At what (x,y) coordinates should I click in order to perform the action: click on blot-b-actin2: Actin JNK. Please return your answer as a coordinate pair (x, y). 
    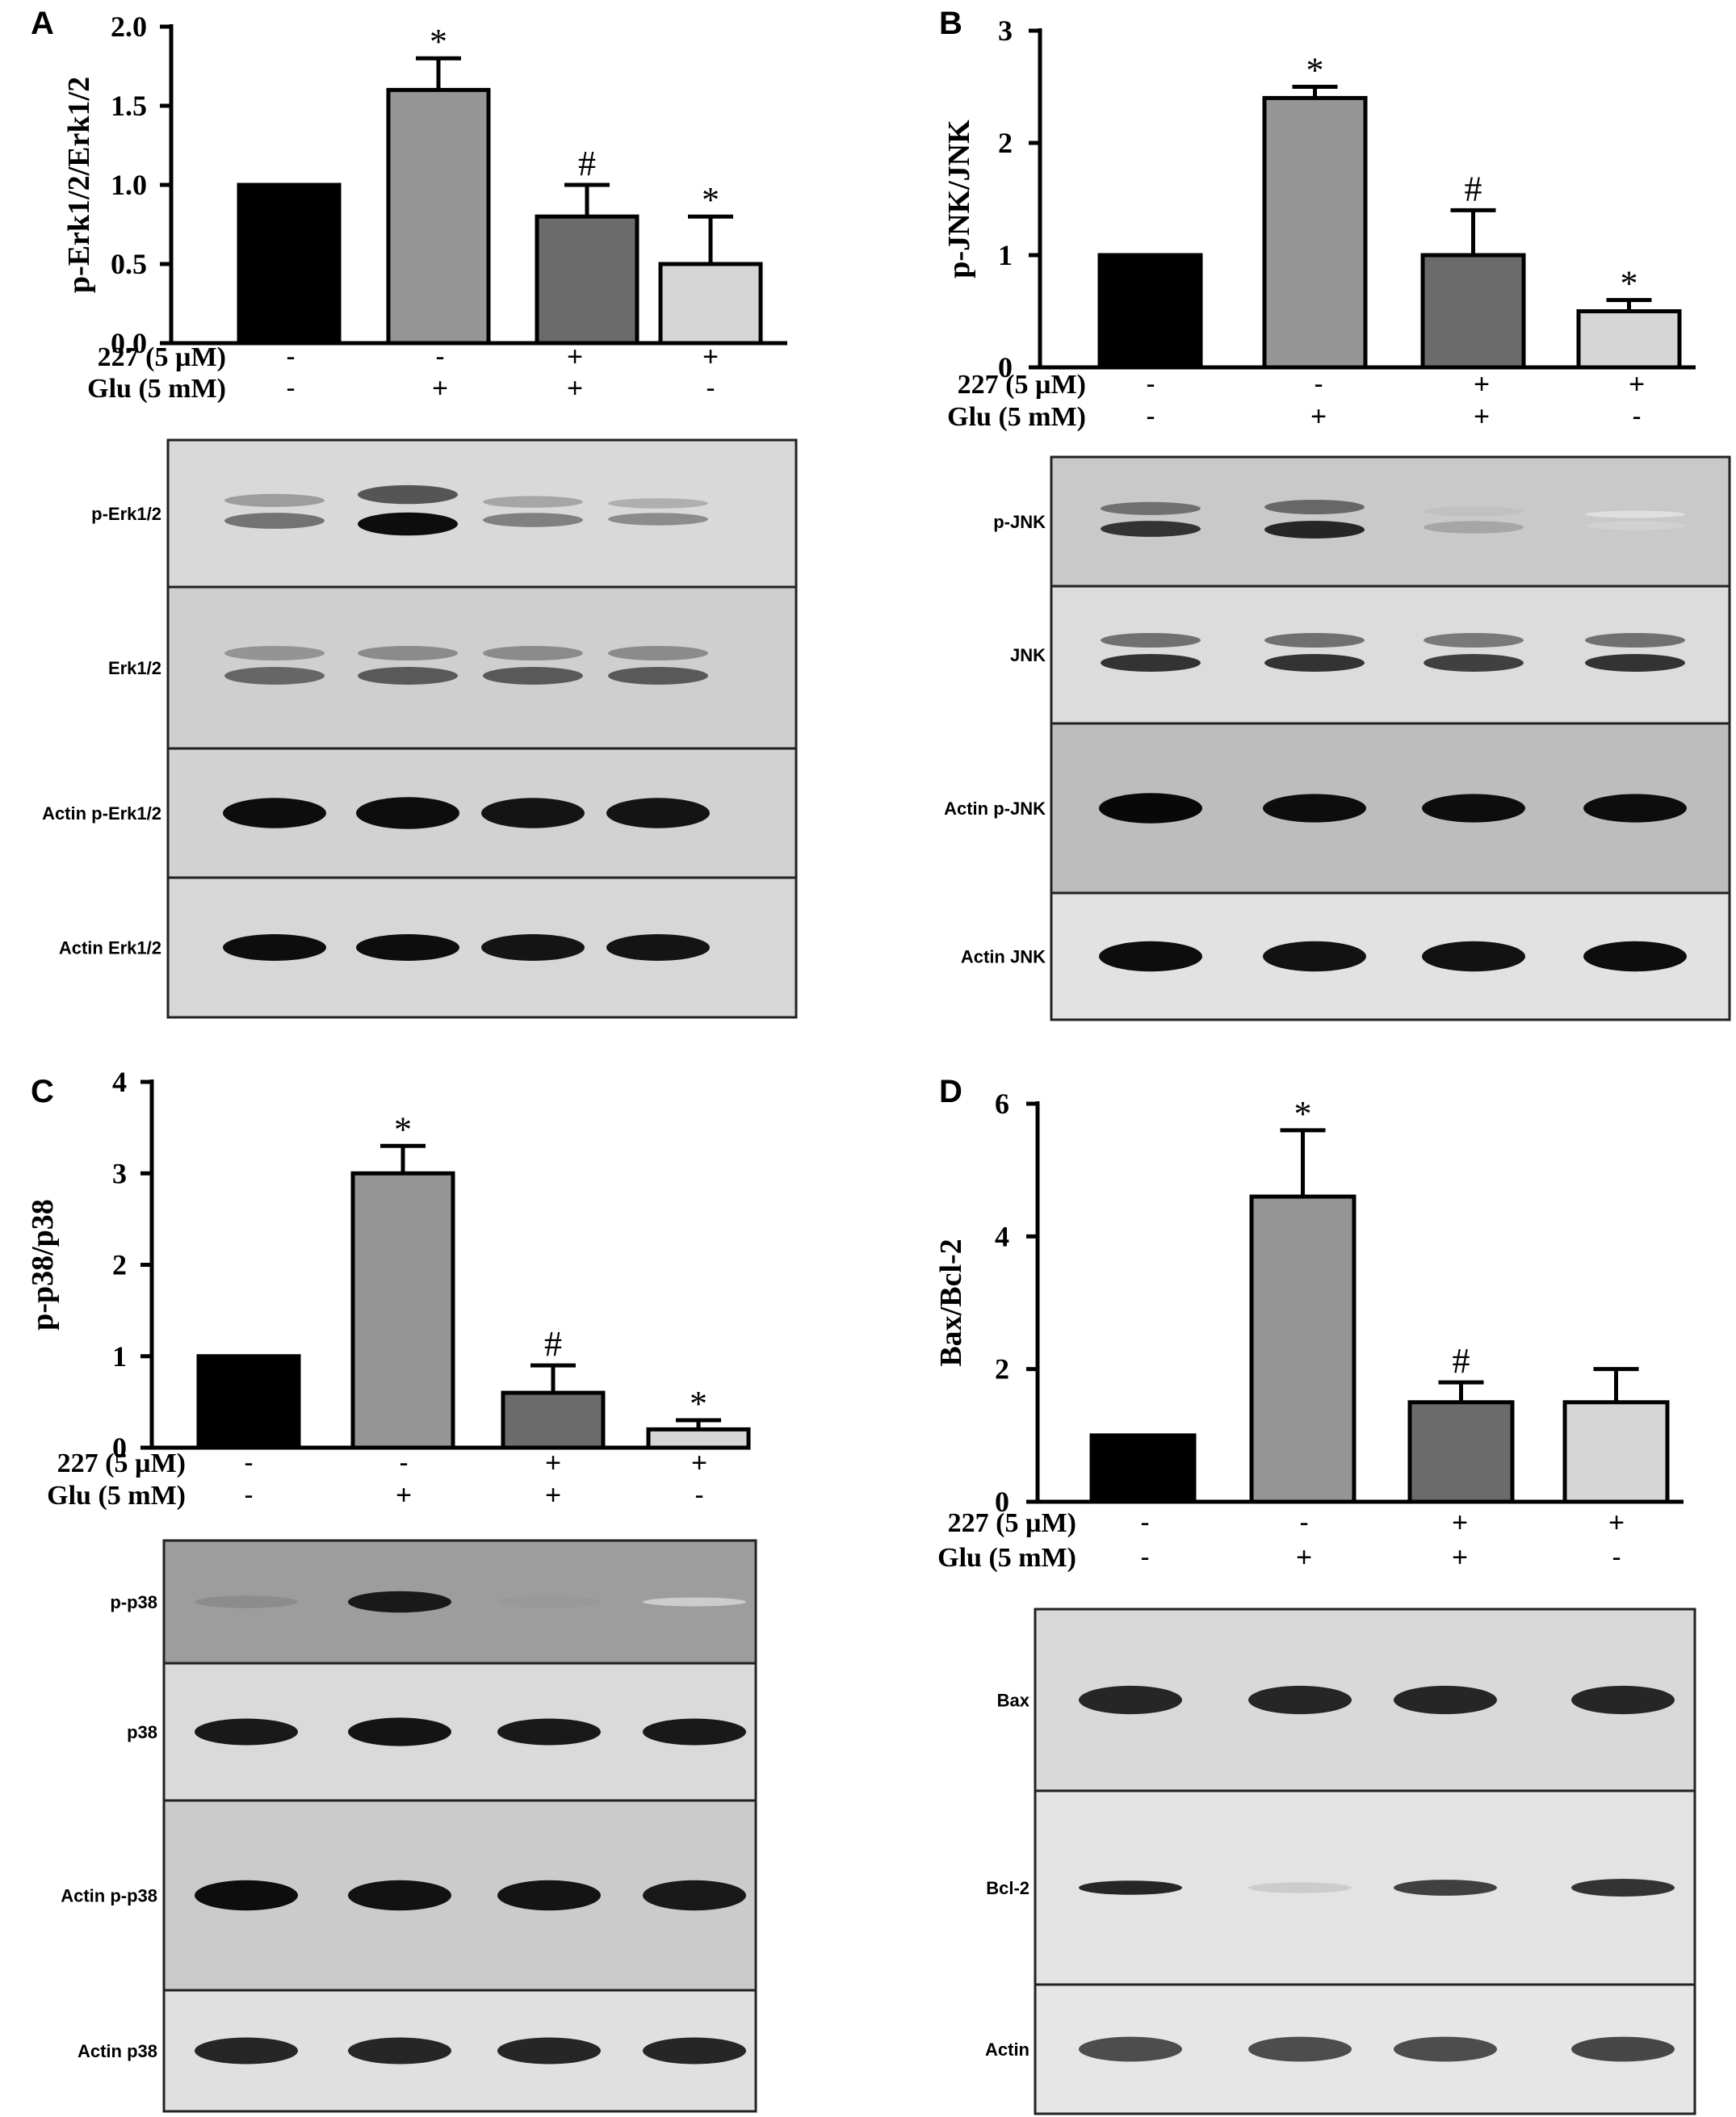
    Looking at the image, I should click on (1346, 956).